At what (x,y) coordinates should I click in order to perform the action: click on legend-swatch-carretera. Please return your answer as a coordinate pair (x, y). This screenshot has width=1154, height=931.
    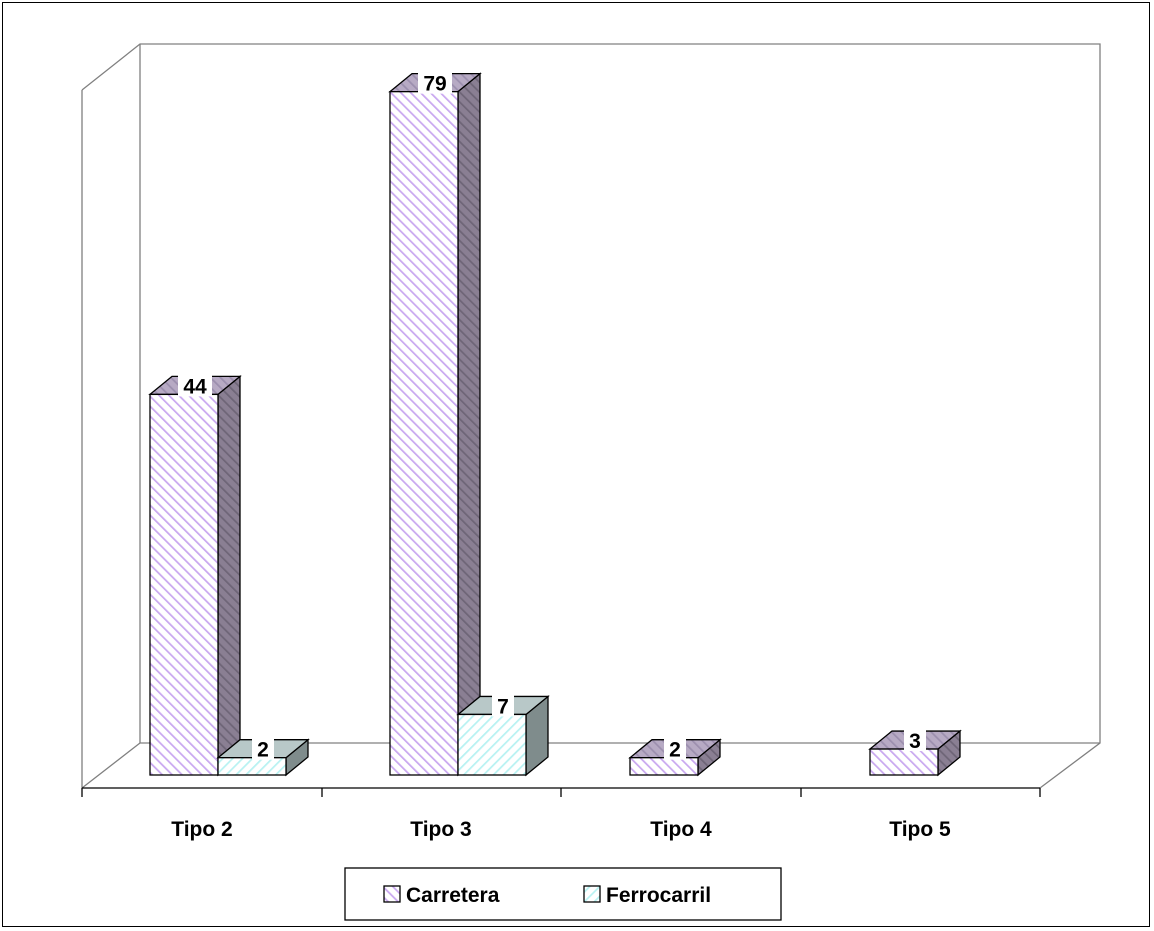
    Looking at the image, I should click on (392, 894).